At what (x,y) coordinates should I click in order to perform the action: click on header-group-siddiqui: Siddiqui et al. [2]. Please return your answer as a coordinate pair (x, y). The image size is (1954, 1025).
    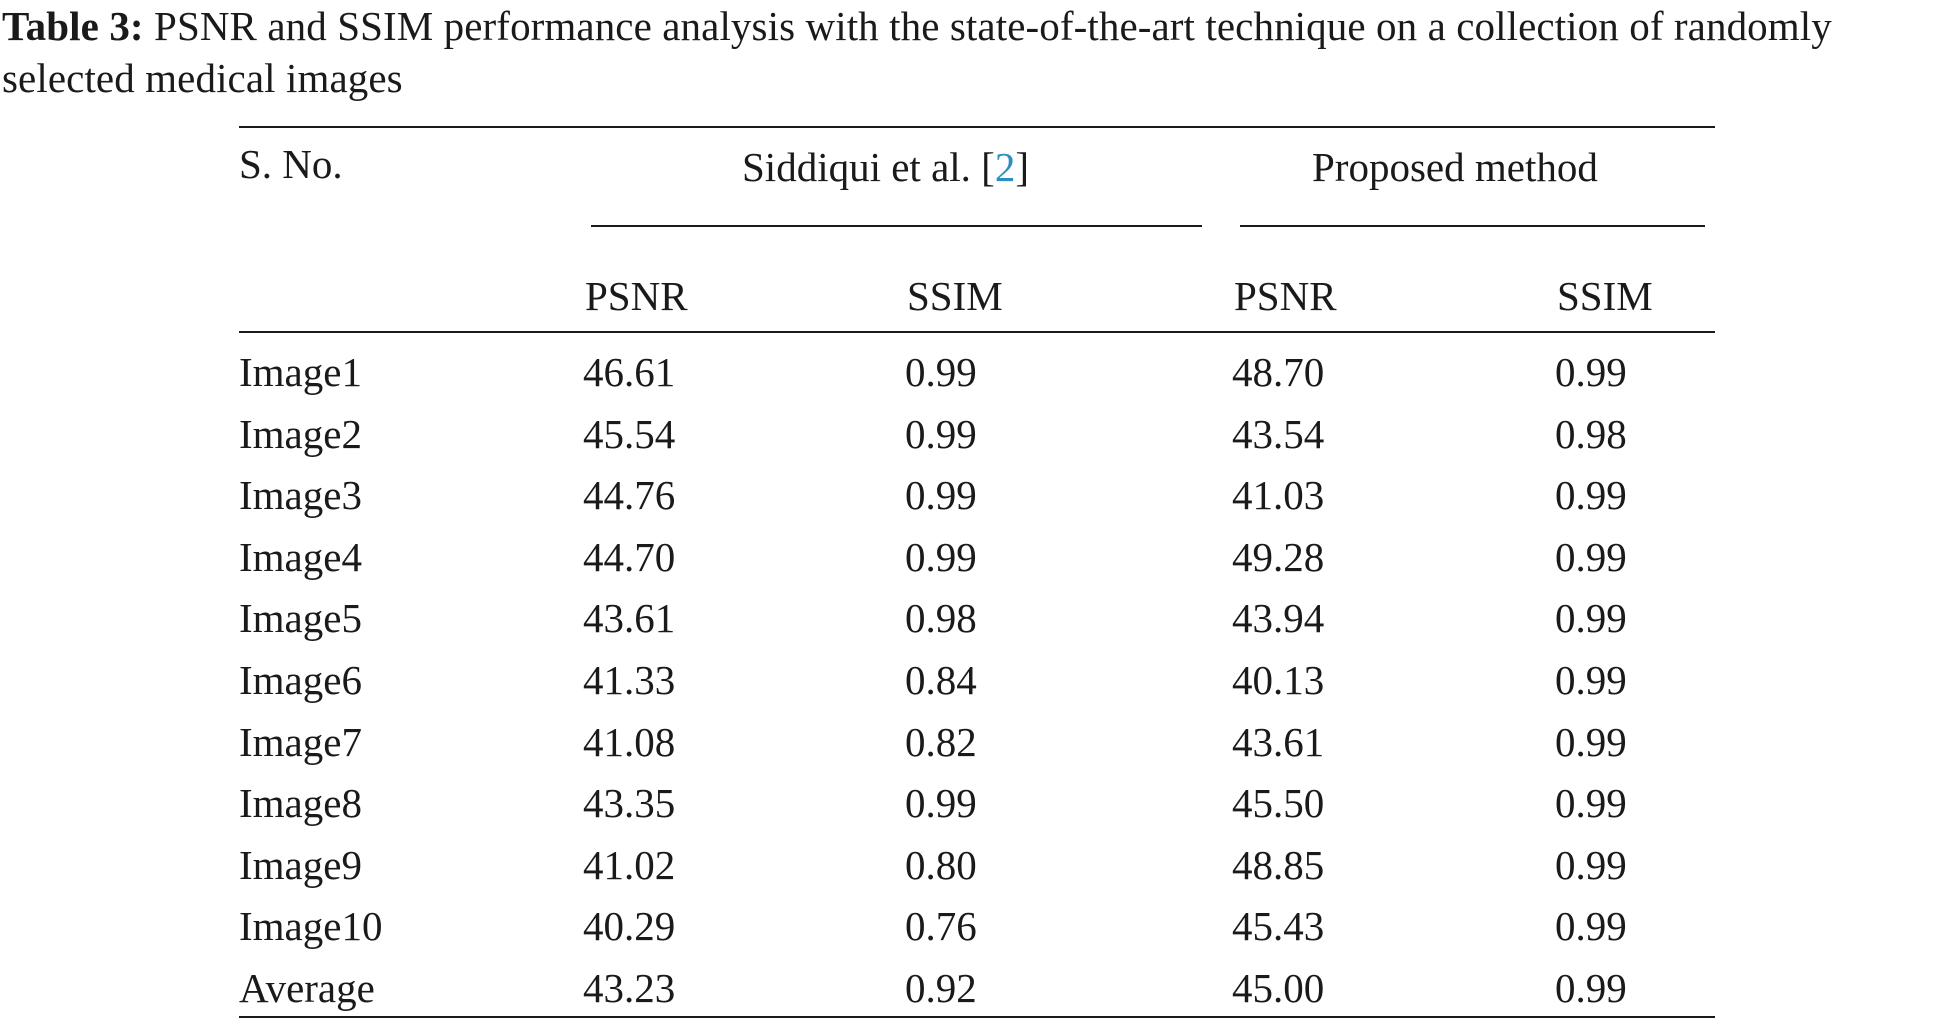
    Looking at the image, I should click on (885, 167).